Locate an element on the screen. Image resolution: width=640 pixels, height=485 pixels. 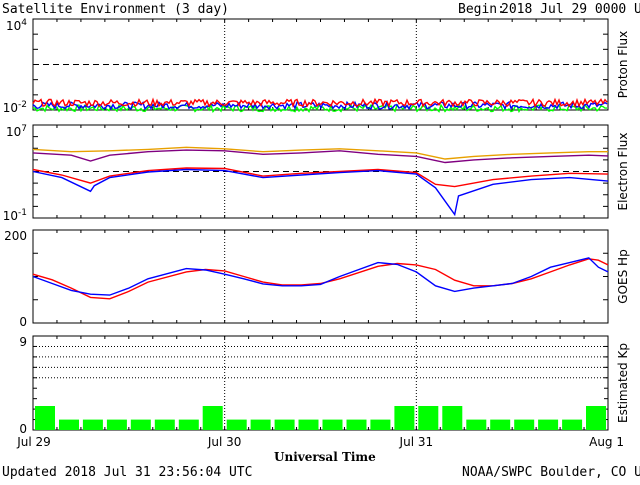
panel-1-ytick-top: 10⁷ is located at coordinates (16, 131).